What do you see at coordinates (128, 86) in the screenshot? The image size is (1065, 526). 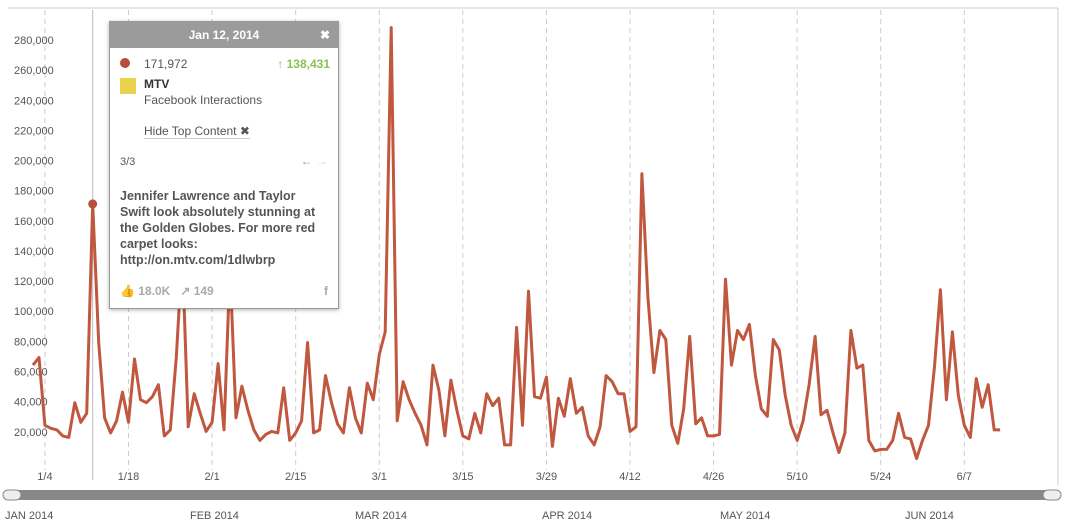 I see `account-avatar` at bounding box center [128, 86].